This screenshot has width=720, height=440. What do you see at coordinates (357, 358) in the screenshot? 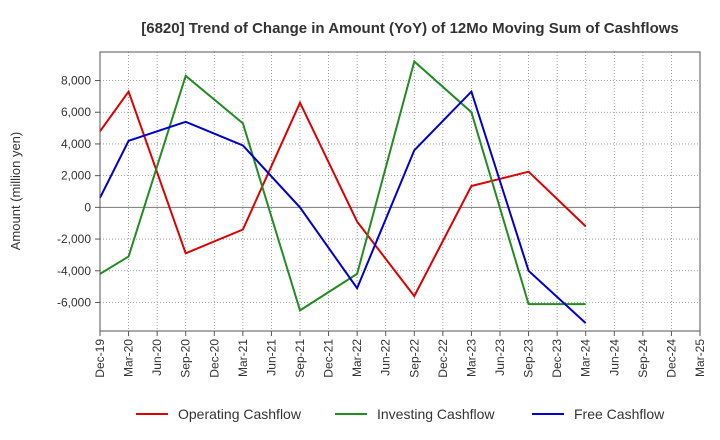
I see `x-tick-label: Mar-22` at bounding box center [357, 358].